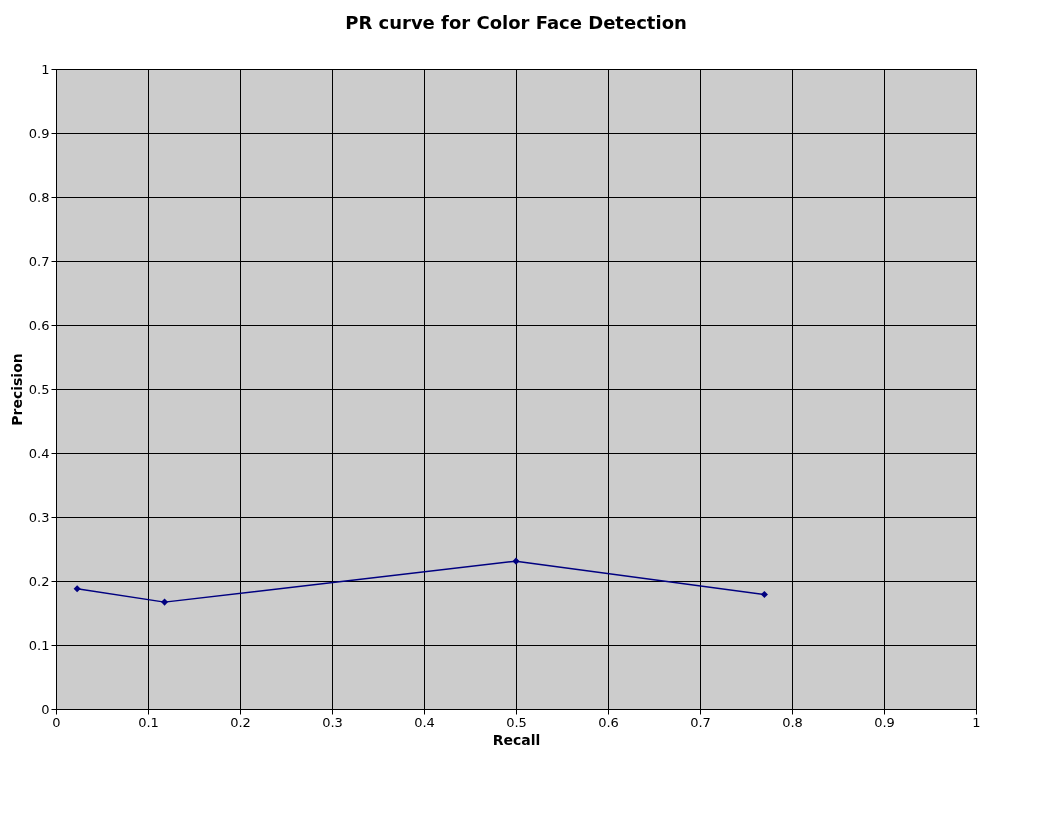 This screenshot has height=831, width=1046. I want to click on x-tick-label: 0.3, so click(332, 722).